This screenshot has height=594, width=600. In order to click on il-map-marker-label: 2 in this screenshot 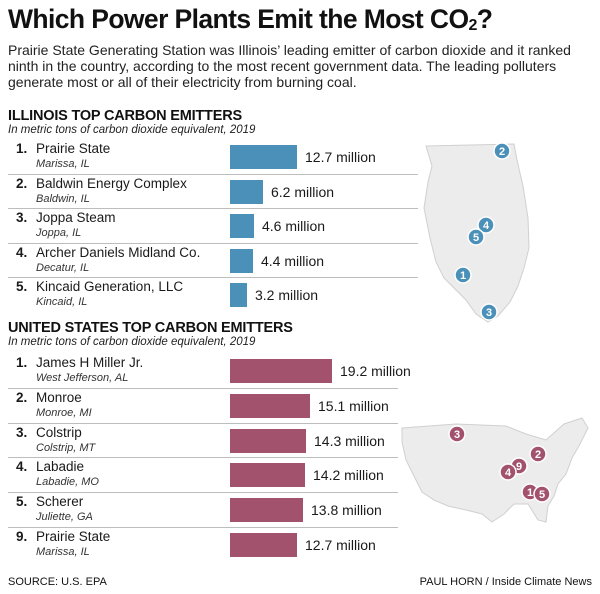, I will do `click(502, 152)`.